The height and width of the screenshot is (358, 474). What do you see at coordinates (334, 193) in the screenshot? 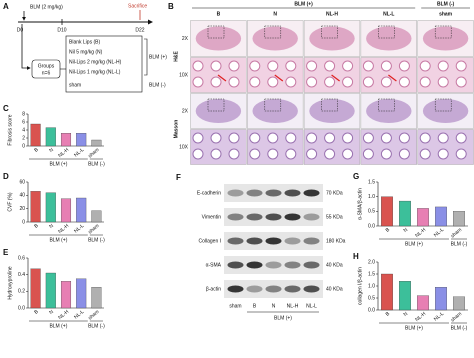
I see `size-label: 70 KDa` at bounding box center [334, 193].